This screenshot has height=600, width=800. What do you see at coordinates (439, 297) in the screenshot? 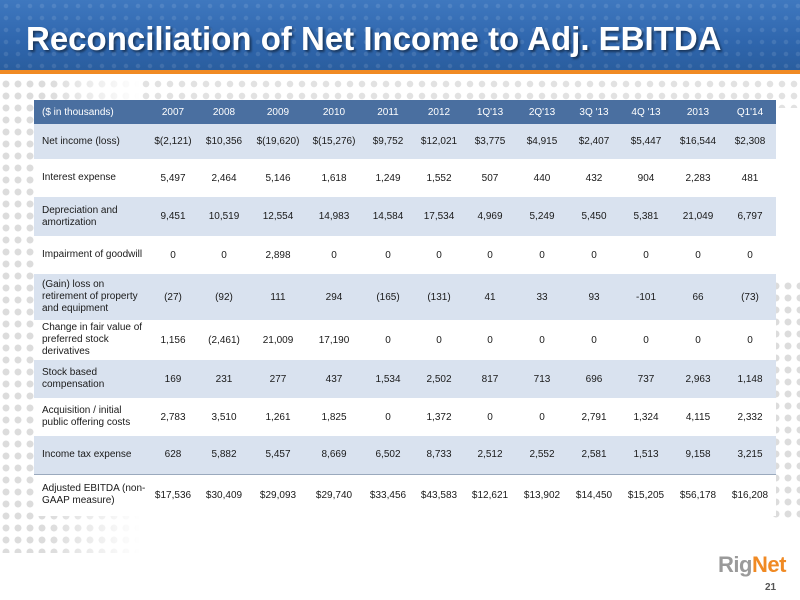
I see `table-cell: (131)` at bounding box center [439, 297].